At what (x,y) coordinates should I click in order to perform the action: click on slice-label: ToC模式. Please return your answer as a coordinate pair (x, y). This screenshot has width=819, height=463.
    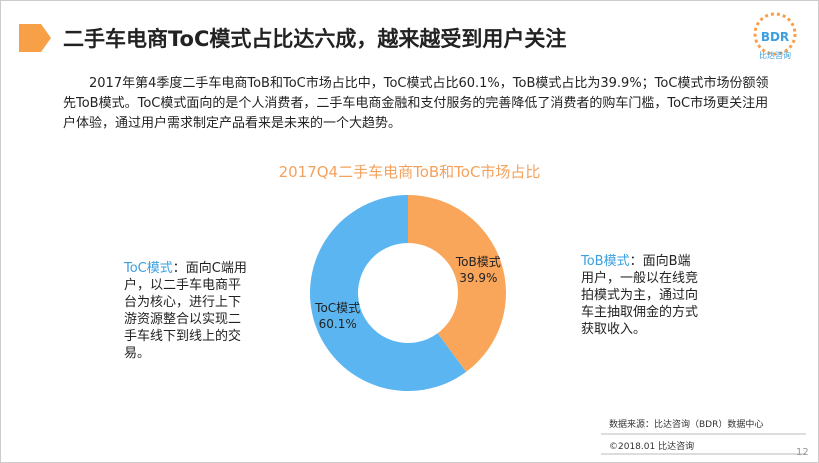
    Looking at the image, I should click on (337, 308).